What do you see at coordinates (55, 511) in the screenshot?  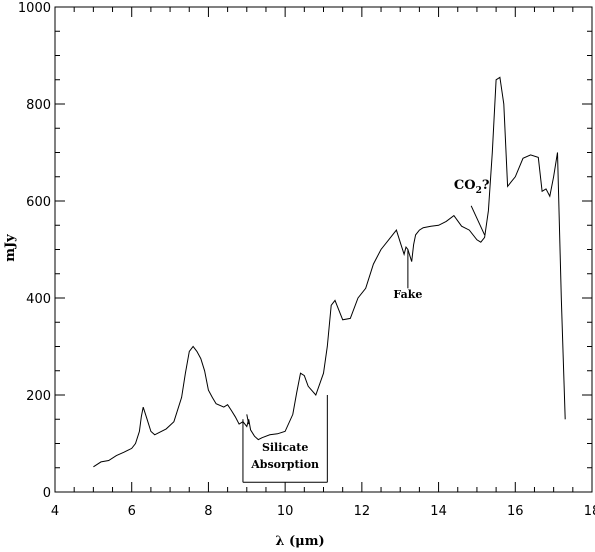 I see `x-tick-label: 4` at bounding box center [55, 511].